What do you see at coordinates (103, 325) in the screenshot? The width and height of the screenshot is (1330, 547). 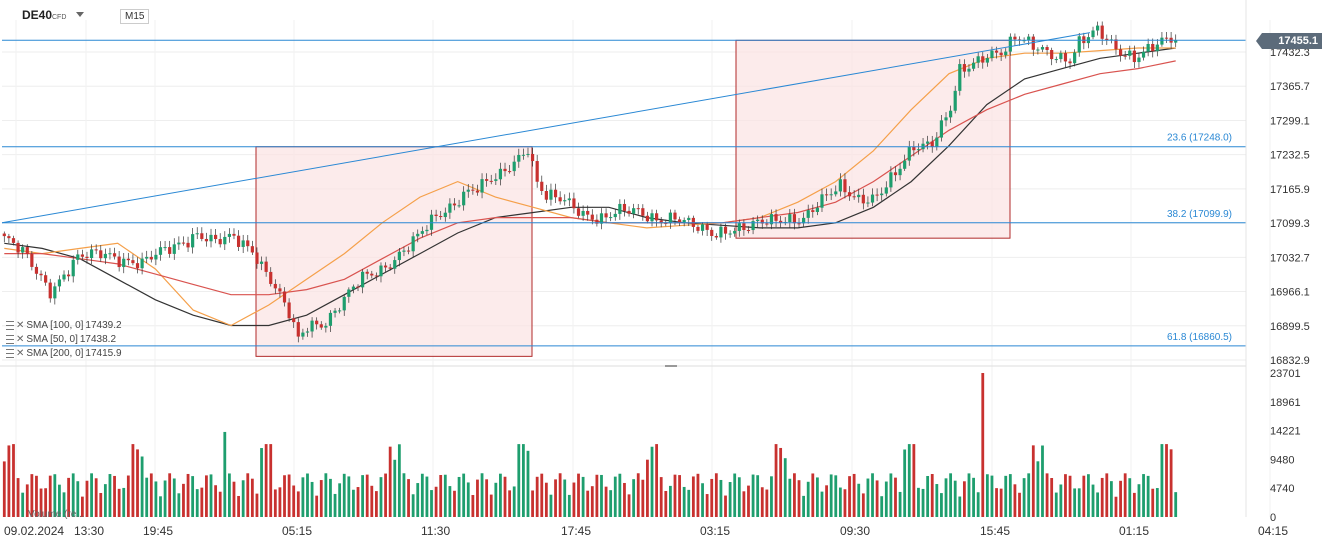 I see `sma-value: 17439.2` at bounding box center [103, 325].